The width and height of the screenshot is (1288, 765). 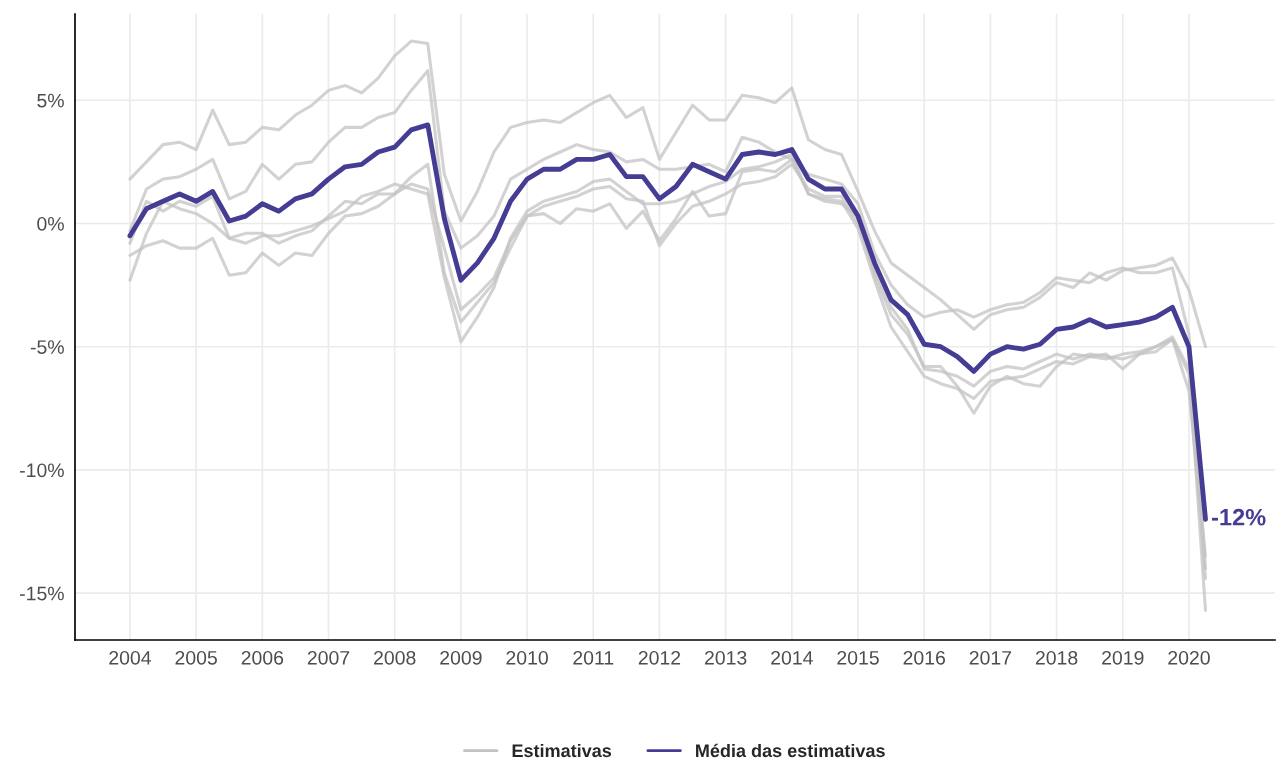 What do you see at coordinates (790, 750) in the screenshot?
I see `legend-label: Média das estimativas` at bounding box center [790, 750].